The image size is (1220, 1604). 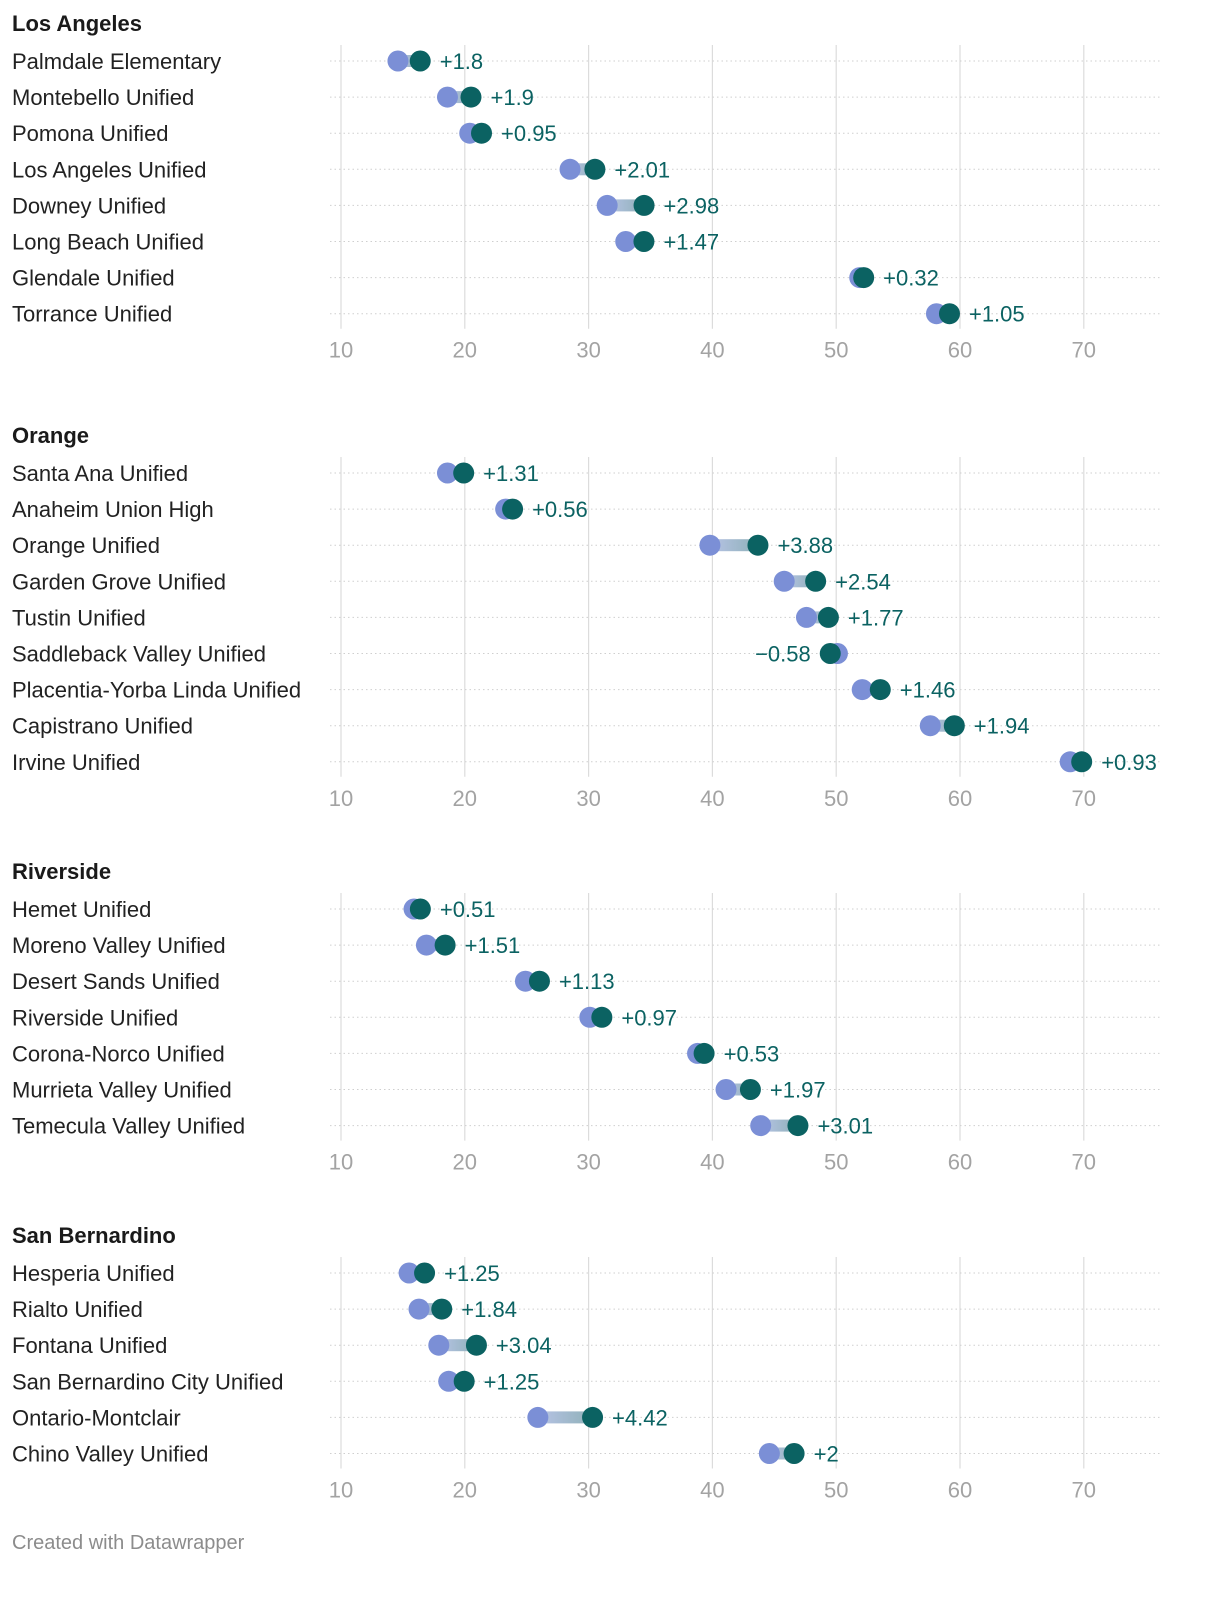 What do you see at coordinates (77, 1309) in the screenshot?
I see `row-label: Rialto Unified` at bounding box center [77, 1309].